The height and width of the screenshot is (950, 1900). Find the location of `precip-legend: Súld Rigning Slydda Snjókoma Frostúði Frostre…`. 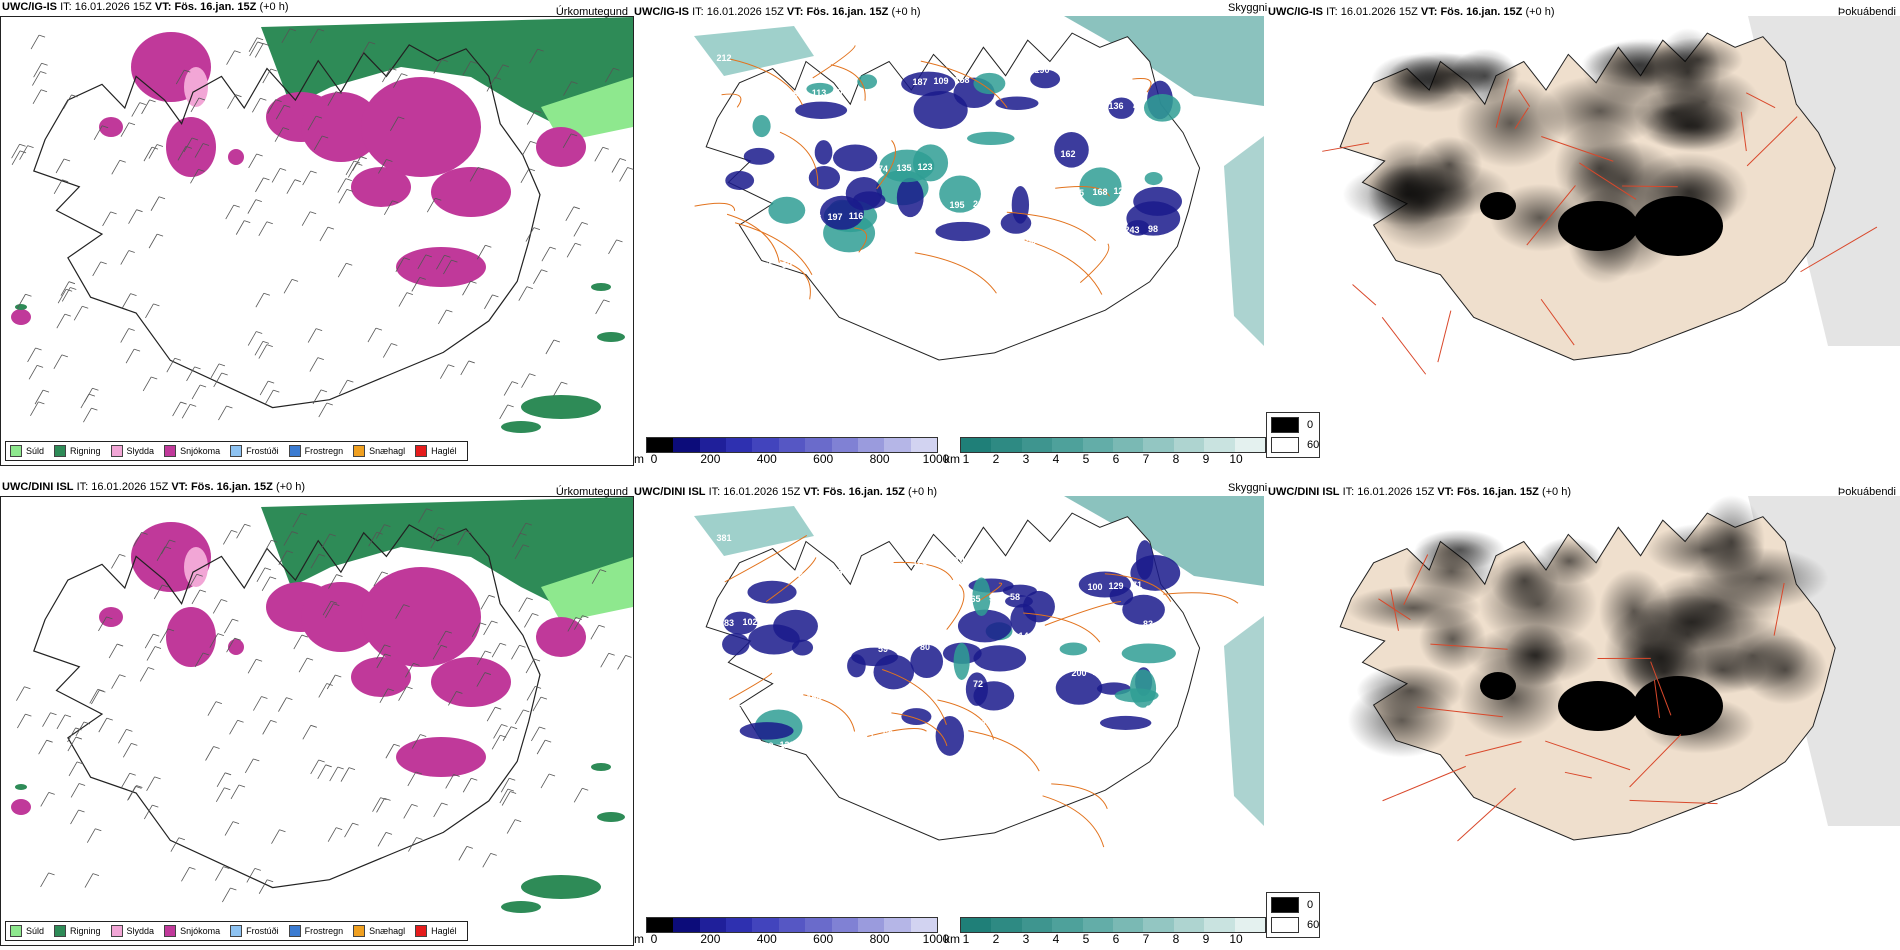

precip-legend: Súld Rigning Slydda Snjókoma Frostúði Frostre… is located at coordinates (236, 451).